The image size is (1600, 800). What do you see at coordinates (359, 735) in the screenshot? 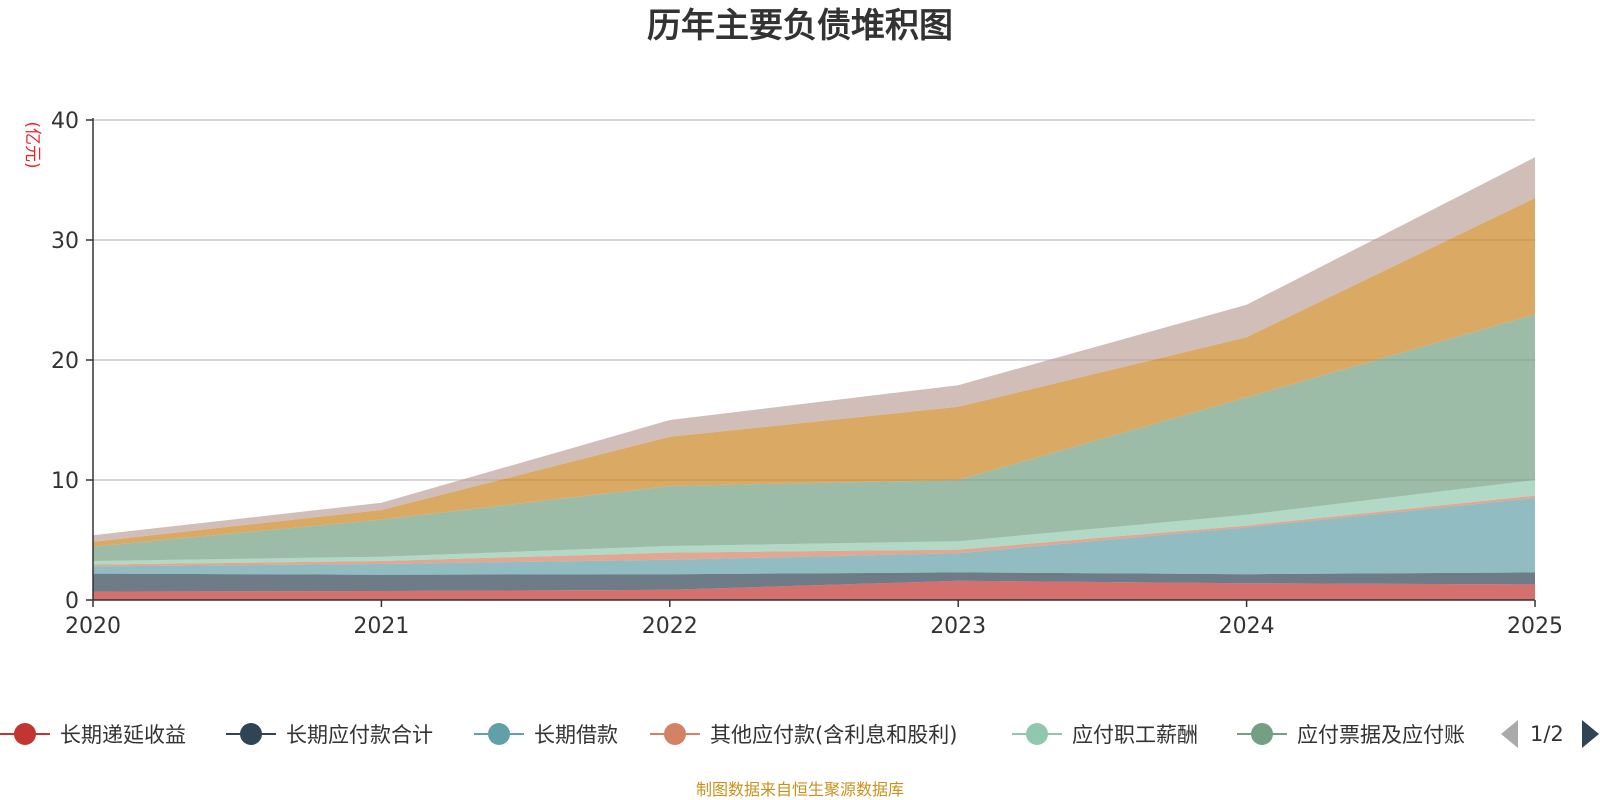
I see `legend-label: 长期应付款合计` at bounding box center [359, 735].